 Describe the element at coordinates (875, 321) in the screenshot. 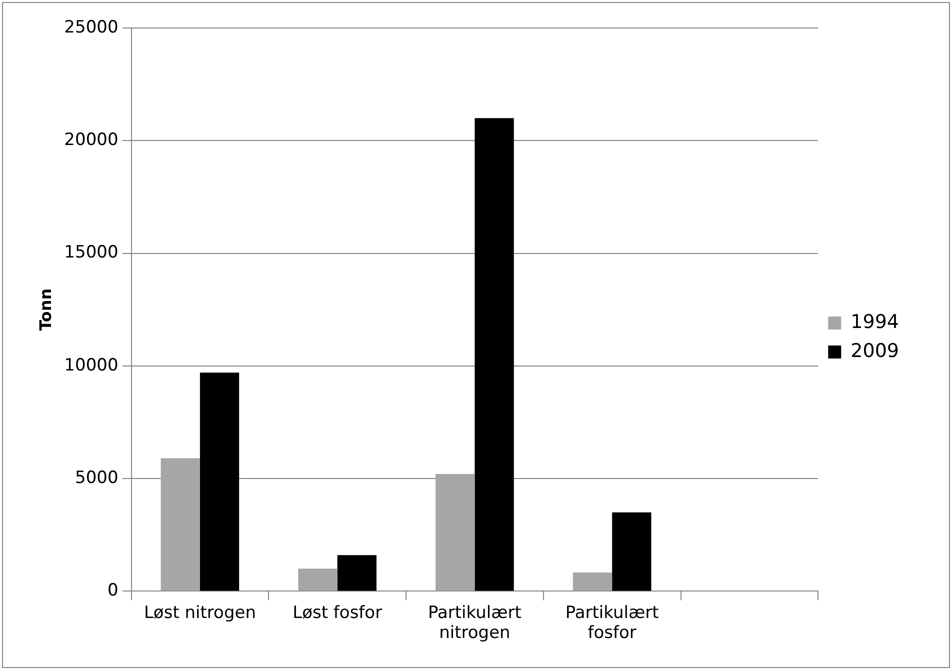

I see `legend-label: 1994` at that location.